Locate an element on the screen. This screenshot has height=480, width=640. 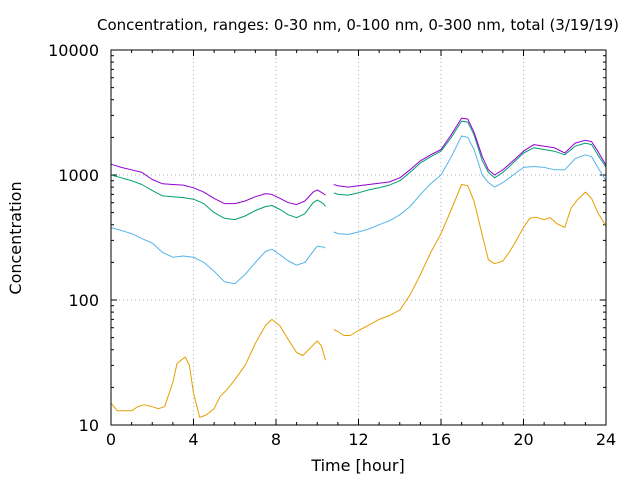
y-tick-label: 1000 is located at coordinates (78, 175).